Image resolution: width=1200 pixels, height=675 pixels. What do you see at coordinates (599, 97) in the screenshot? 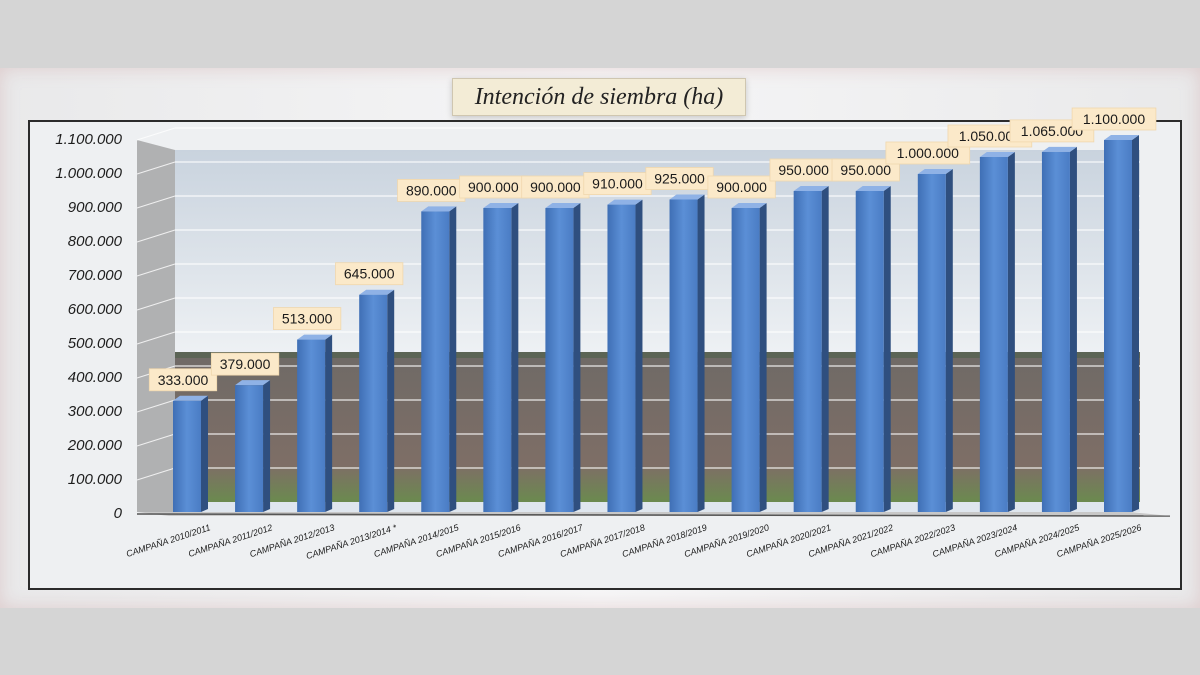
I see `chart-title: Intención de siembra (ha)` at bounding box center [599, 97].